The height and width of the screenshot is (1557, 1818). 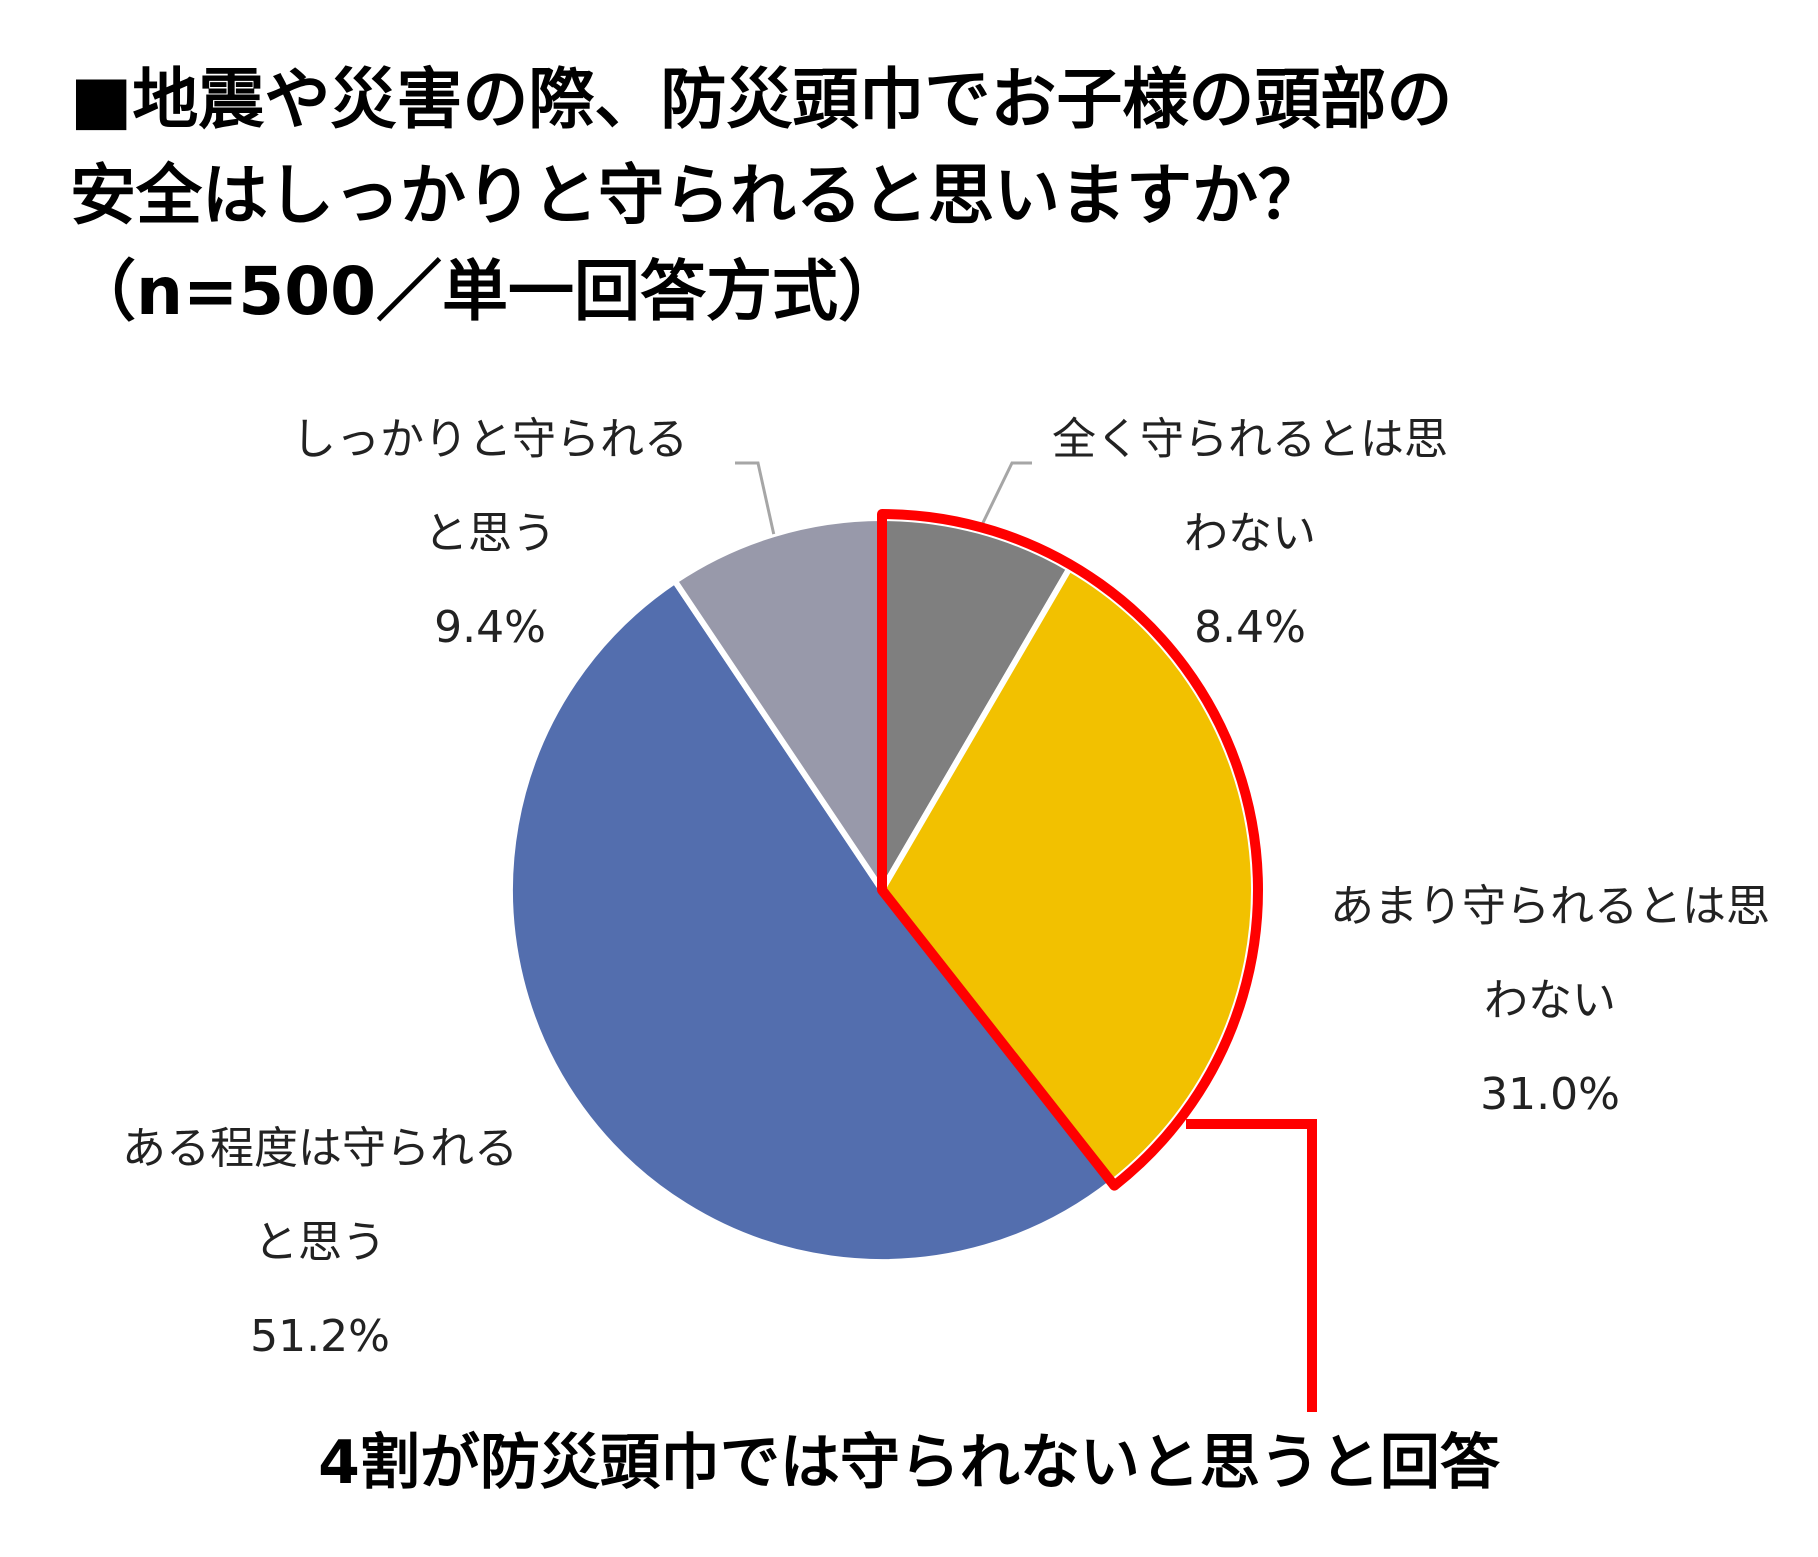 What do you see at coordinates (490, 627) in the screenshot?
I see `slice-value-label: 9.4%` at bounding box center [490, 627].